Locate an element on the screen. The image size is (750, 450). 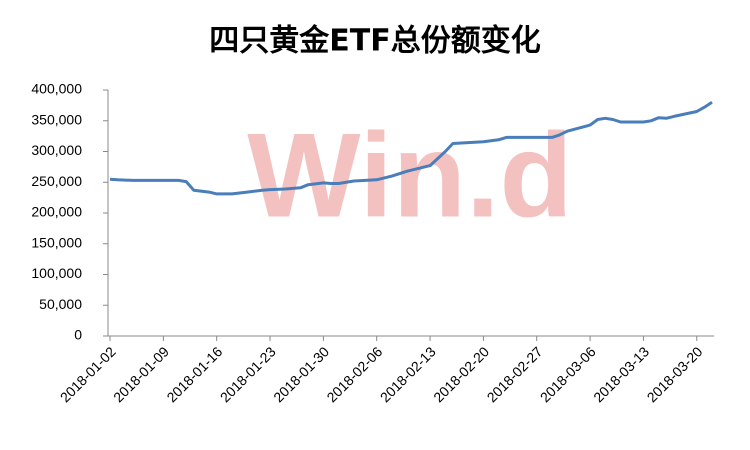
x-tick-label: 2018-02-13 is located at coordinates (408, 374).